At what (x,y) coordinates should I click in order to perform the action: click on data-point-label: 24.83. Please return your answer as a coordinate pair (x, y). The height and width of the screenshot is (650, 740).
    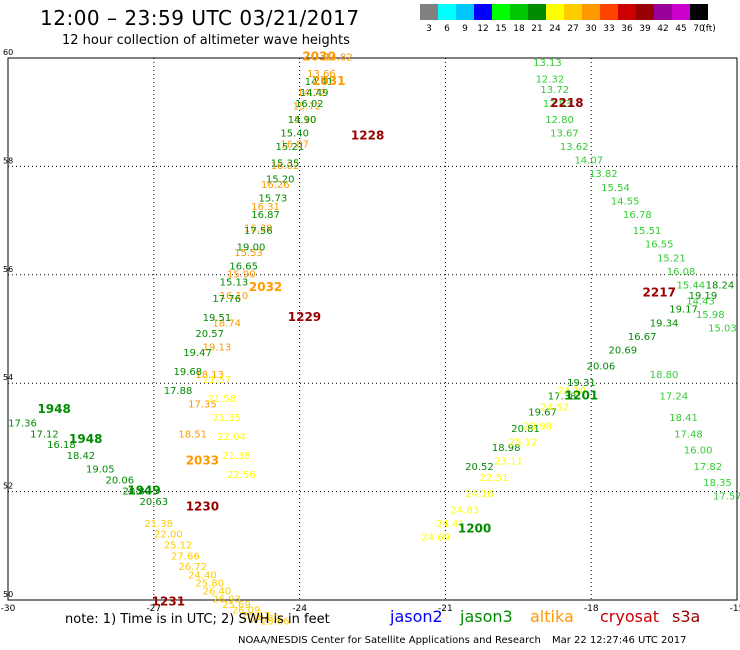
    Looking at the image, I should click on (465, 510).